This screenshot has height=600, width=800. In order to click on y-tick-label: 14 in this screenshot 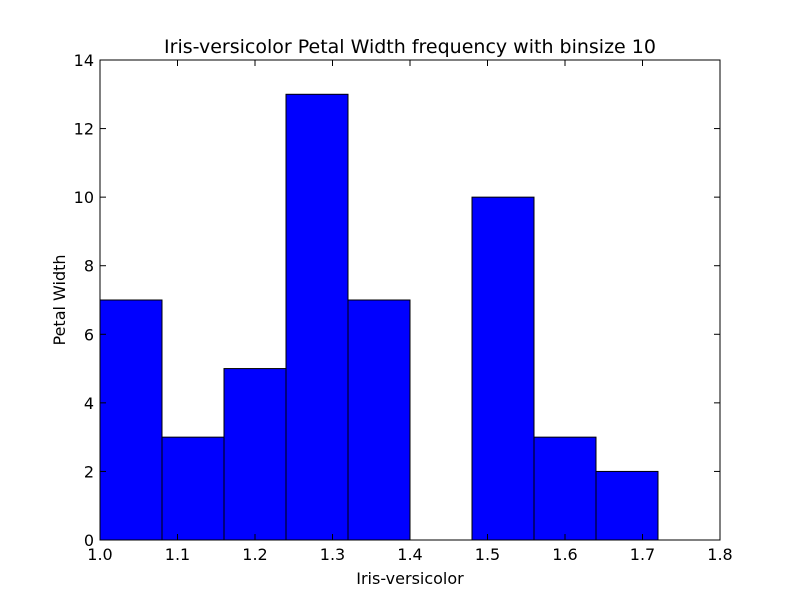, I will do `click(84, 60)`.